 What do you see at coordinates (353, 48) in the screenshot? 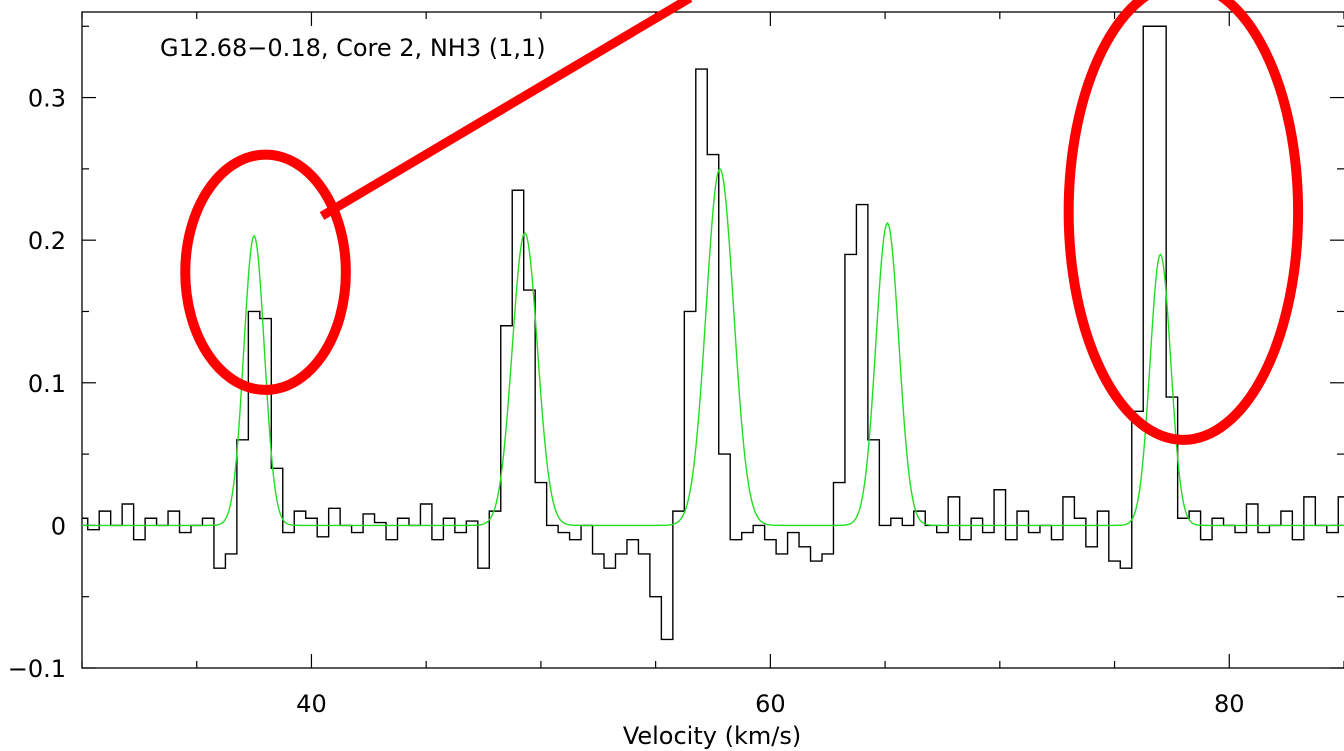
I see `chart-title: G12.68−0.18, Core 2, NH3 (1,1)` at bounding box center [353, 48].